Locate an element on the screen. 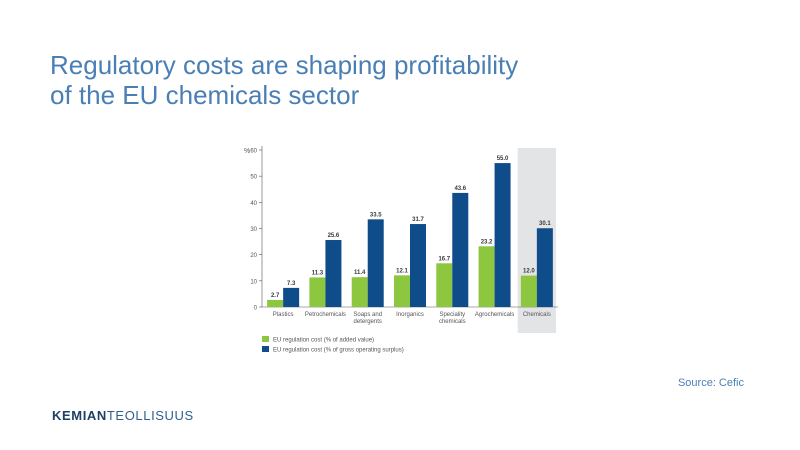 The image size is (800, 450). logo-text-light: TEOLLISUUS is located at coordinates (150, 415).